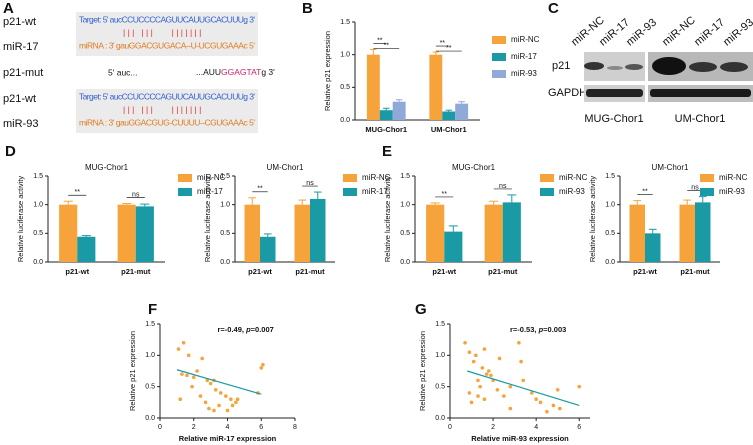  Describe the element at coordinates (520, 438) in the screenshot. I see `x-axis-label: Relative miR-93 expression` at that location.